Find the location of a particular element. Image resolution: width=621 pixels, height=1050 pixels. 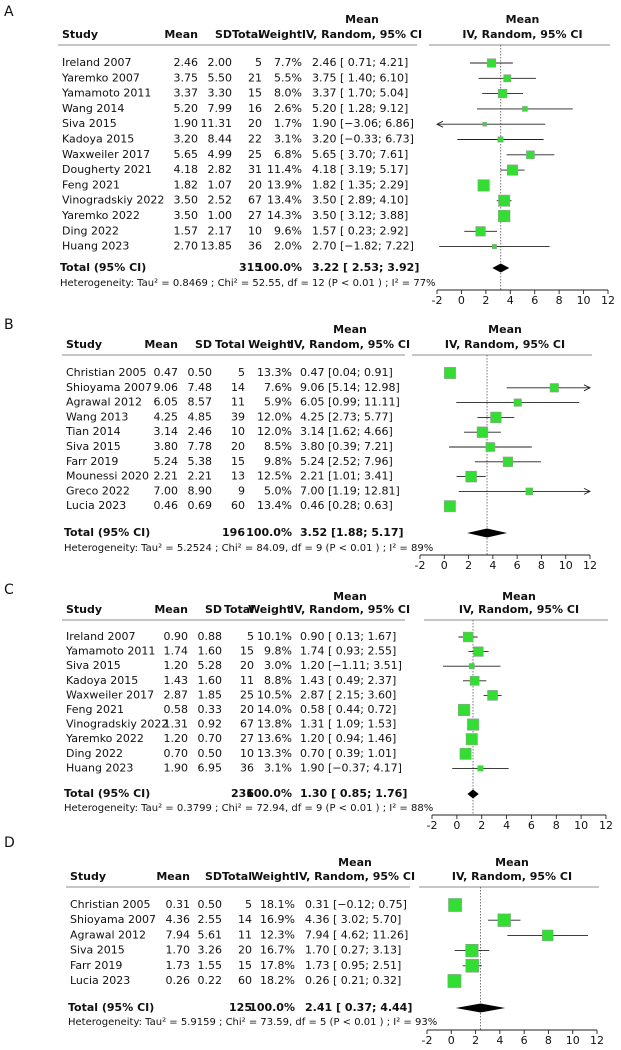

ci-label: 2.46 [ 0.71; 4.21] is located at coordinates (360, 62).